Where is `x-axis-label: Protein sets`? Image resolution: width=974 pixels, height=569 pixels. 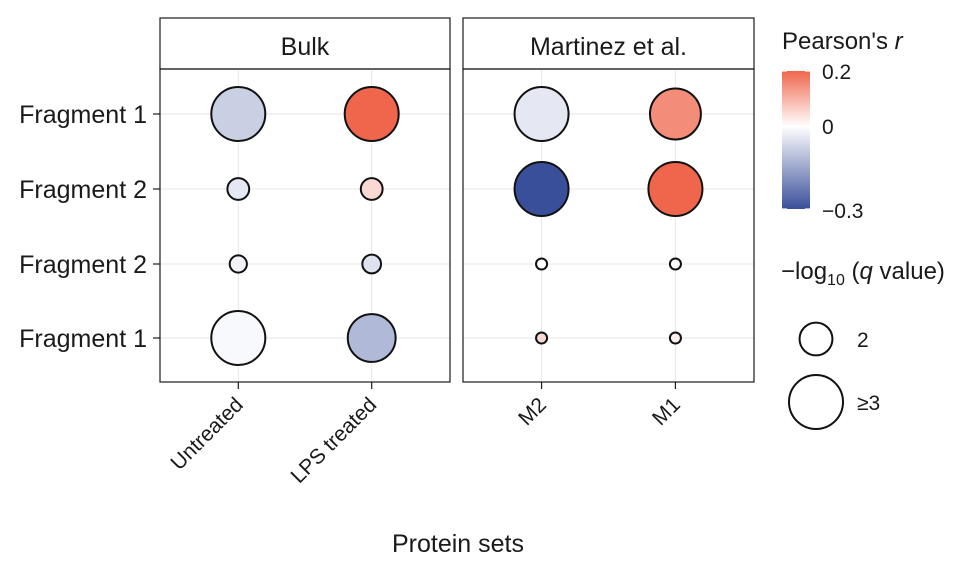 x-axis-label: Protein sets is located at coordinates (458, 544).